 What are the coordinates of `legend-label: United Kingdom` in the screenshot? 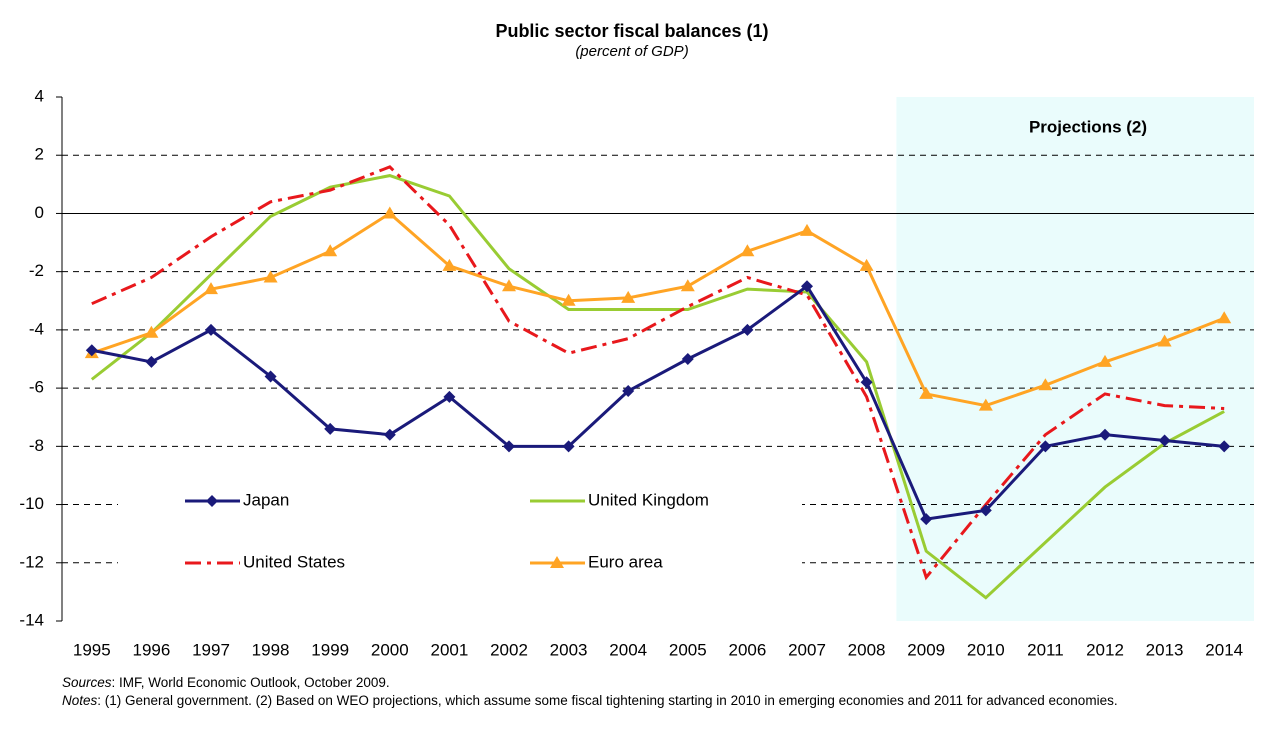 It's located at (648, 499).